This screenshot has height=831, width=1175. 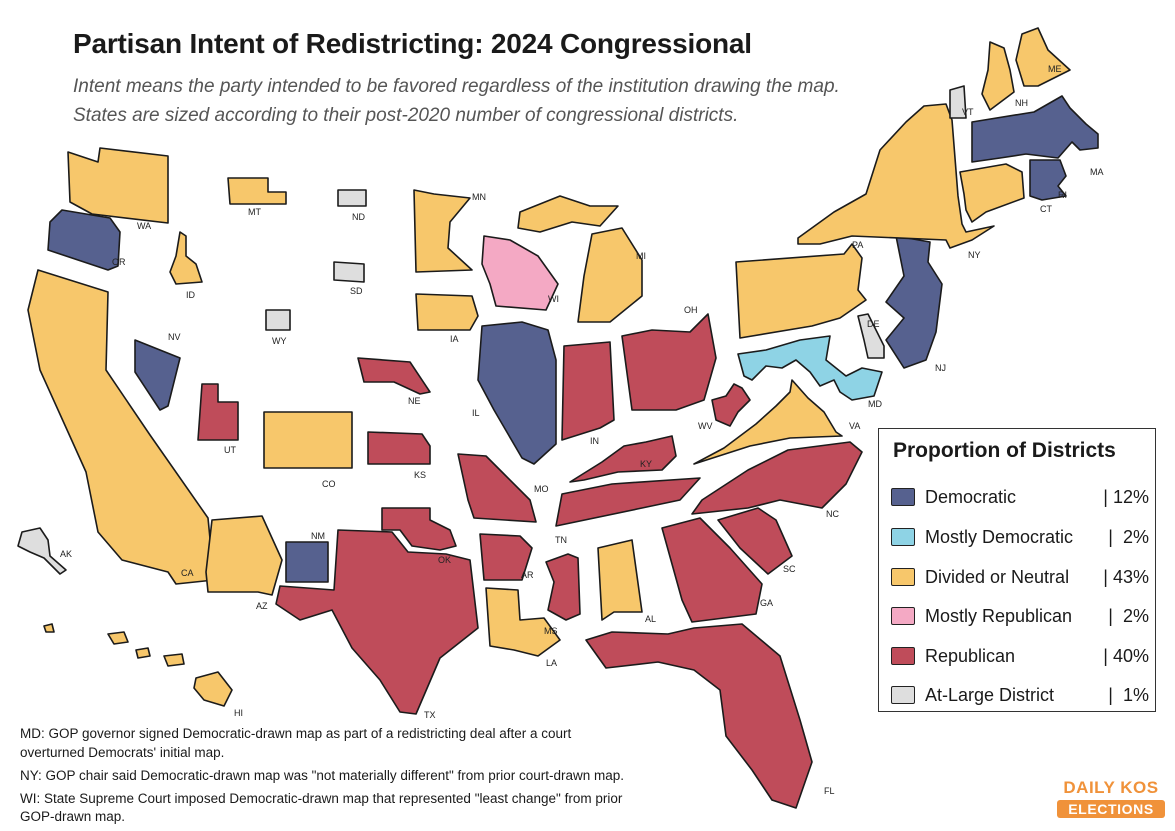 What do you see at coordinates (42, 551) in the screenshot?
I see `state-AK` at bounding box center [42, 551].